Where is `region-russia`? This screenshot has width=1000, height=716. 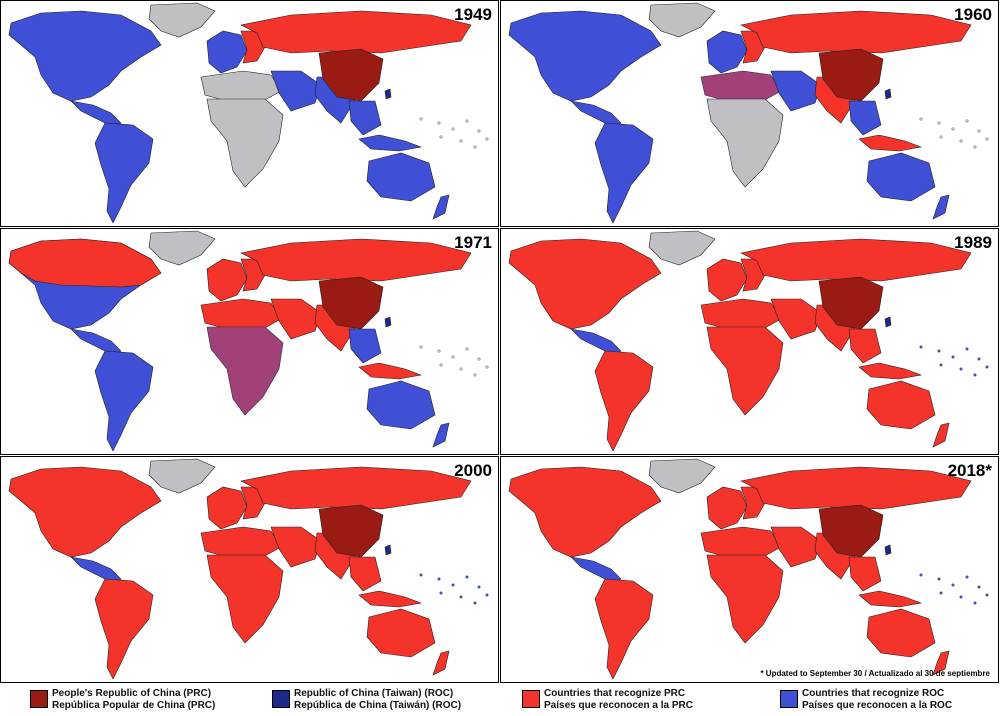
region-russia is located at coordinates (356, 488).